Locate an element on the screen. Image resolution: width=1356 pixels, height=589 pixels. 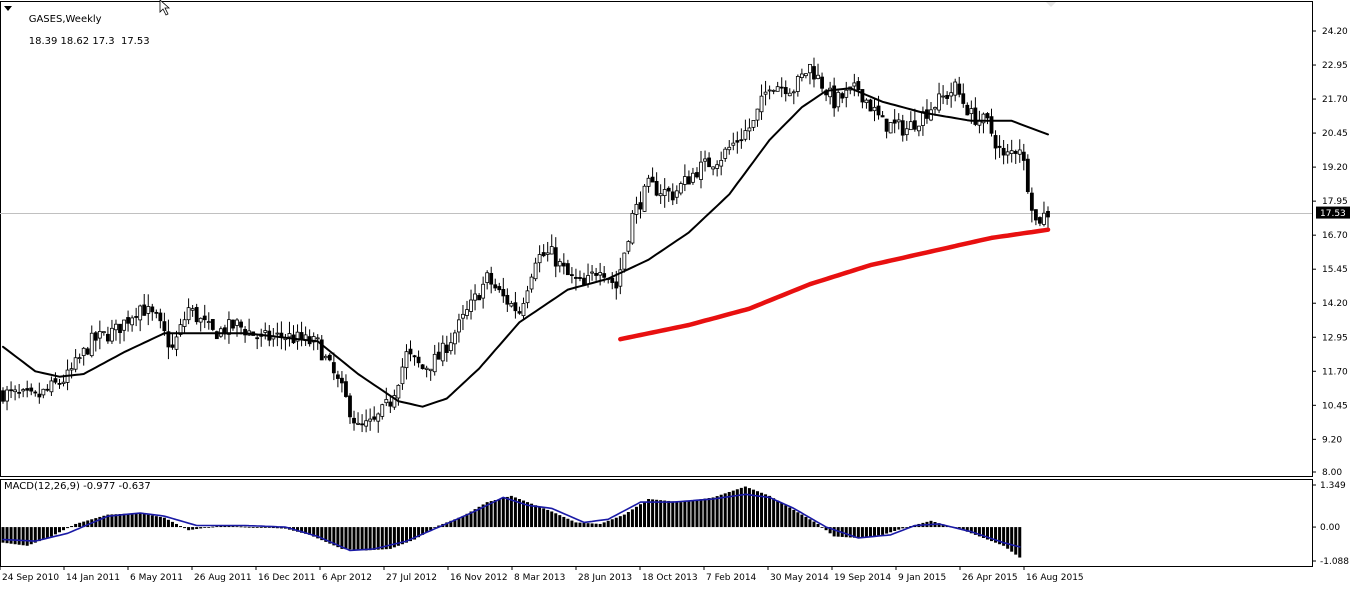
time-tick-label: 8 Mar 2013 is located at coordinates (539, 578).